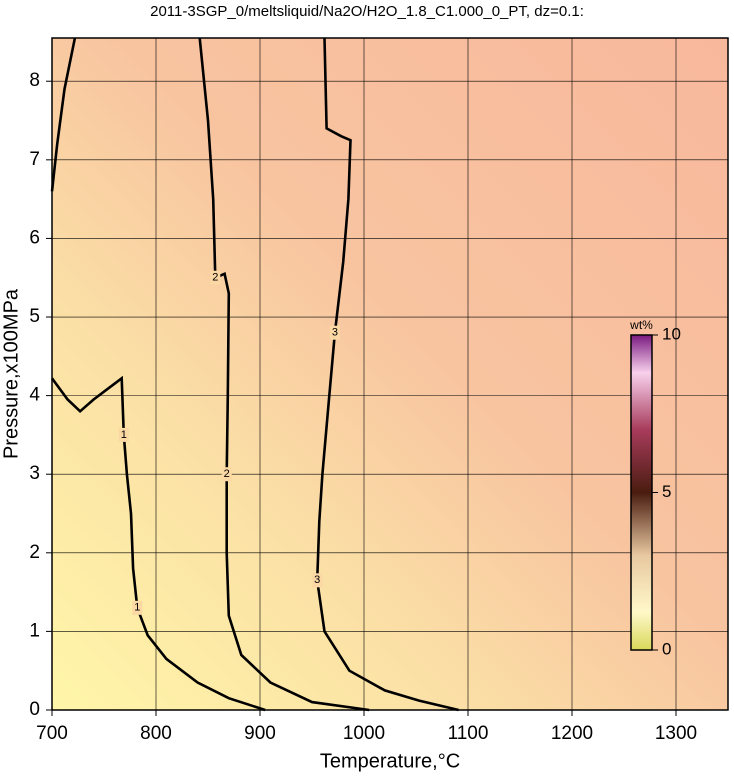 The width and height of the screenshot is (734, 776). Describe the element at coordinates (260, 733) in the screenshot. I see `x-tick-label: 900` at that location.